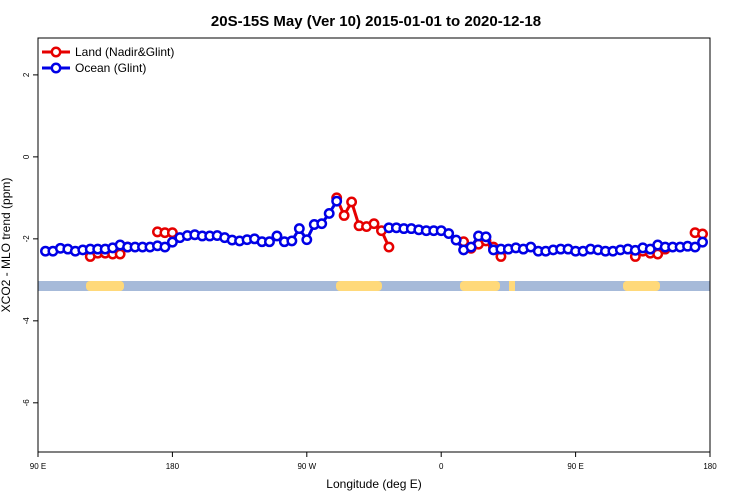 The height and width of the screenshot is (500, 750). I want to click on y-tick-label: 0, so click(26, 156).